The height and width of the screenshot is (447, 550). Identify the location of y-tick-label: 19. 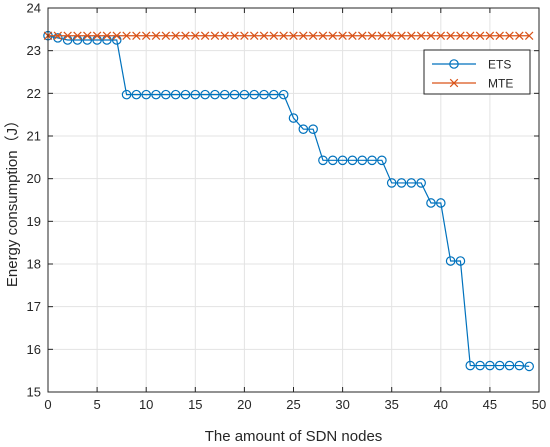
(34, 221).